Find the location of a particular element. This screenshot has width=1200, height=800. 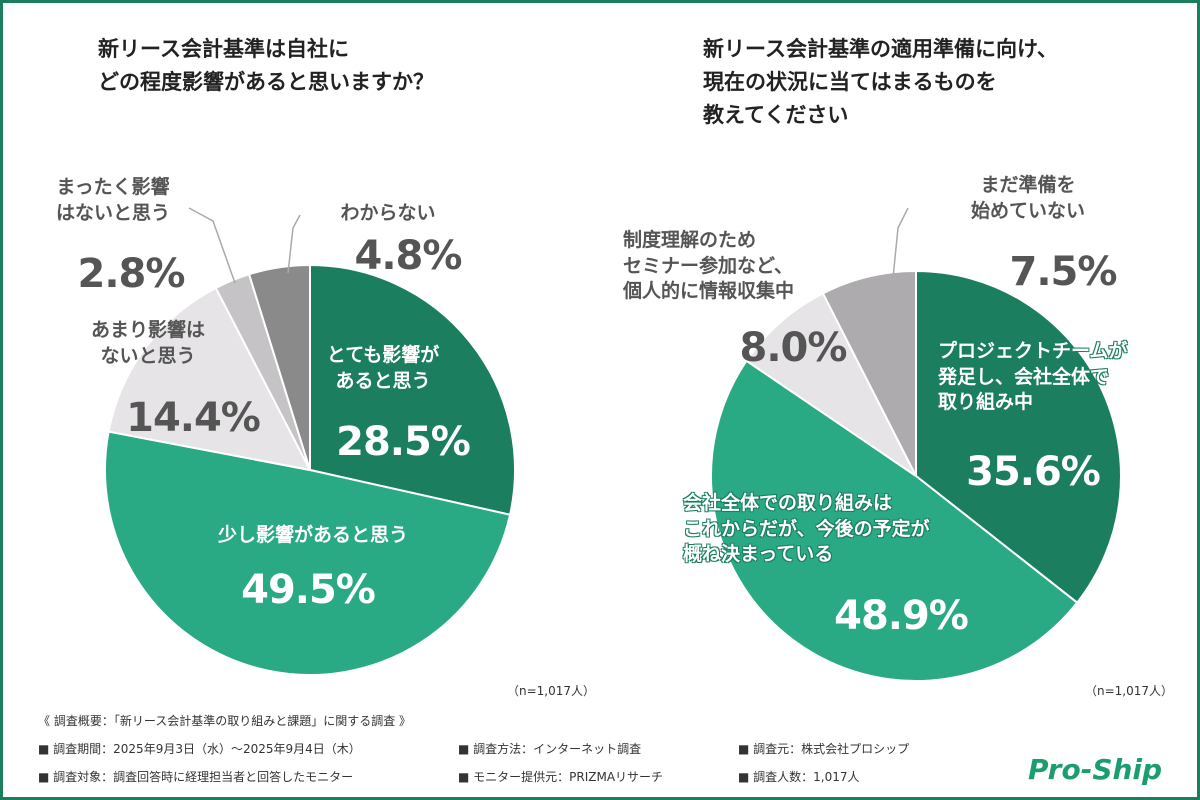

slice-value: 28.5% is located at coordinates (403, 442).